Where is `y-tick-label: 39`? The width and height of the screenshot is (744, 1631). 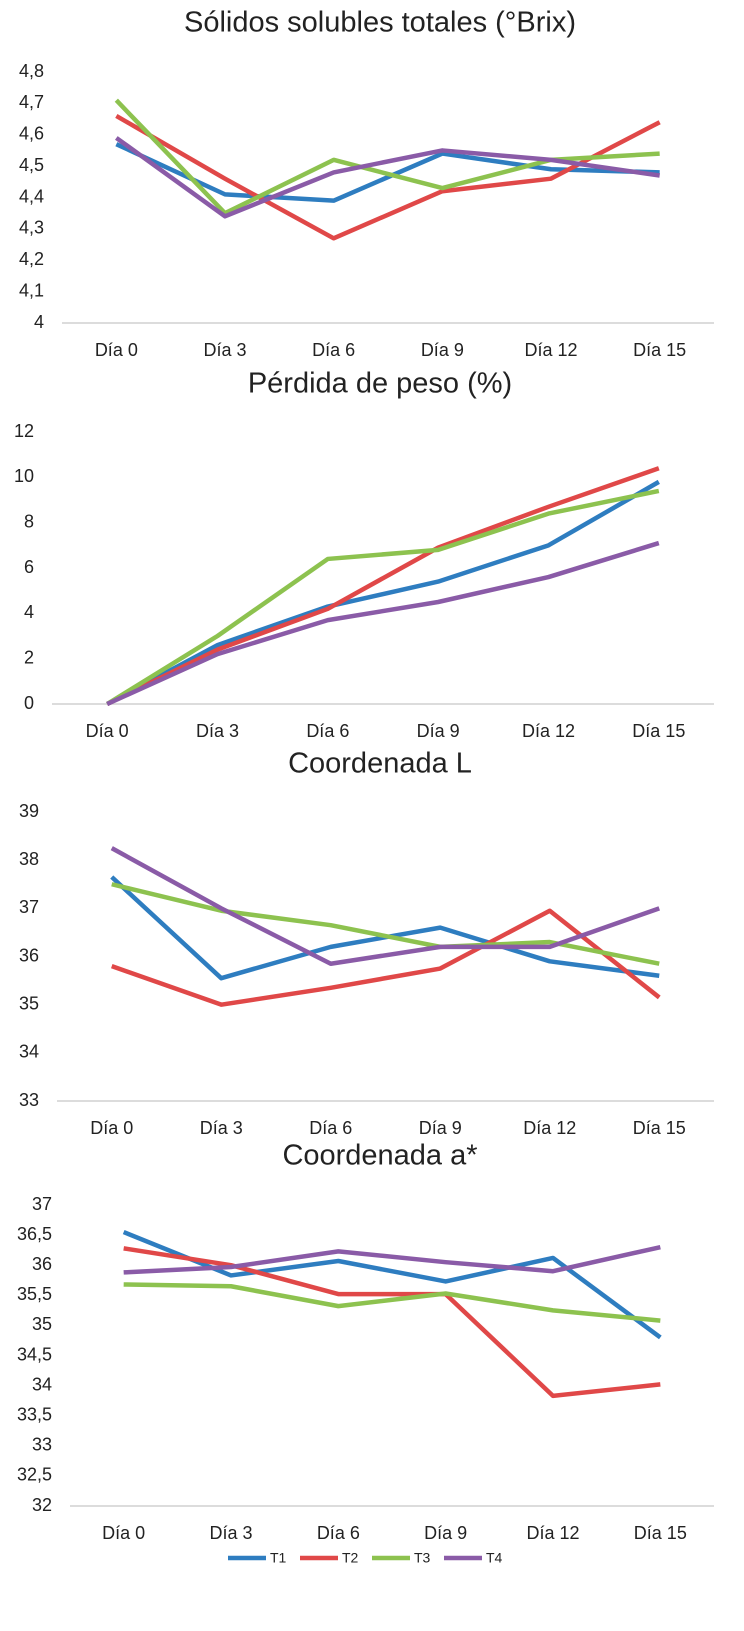 y-tick-label: 39 is located at coordinates (29, 811).